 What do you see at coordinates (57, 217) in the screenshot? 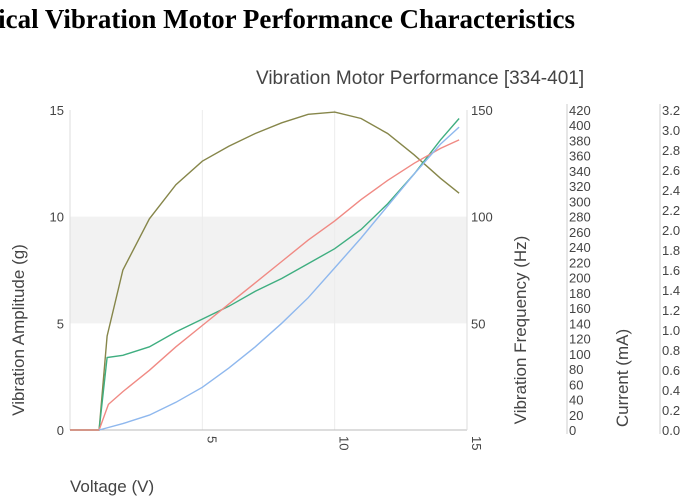
I see `y-left-tick-label: 10` at bounding box center [57, 217].